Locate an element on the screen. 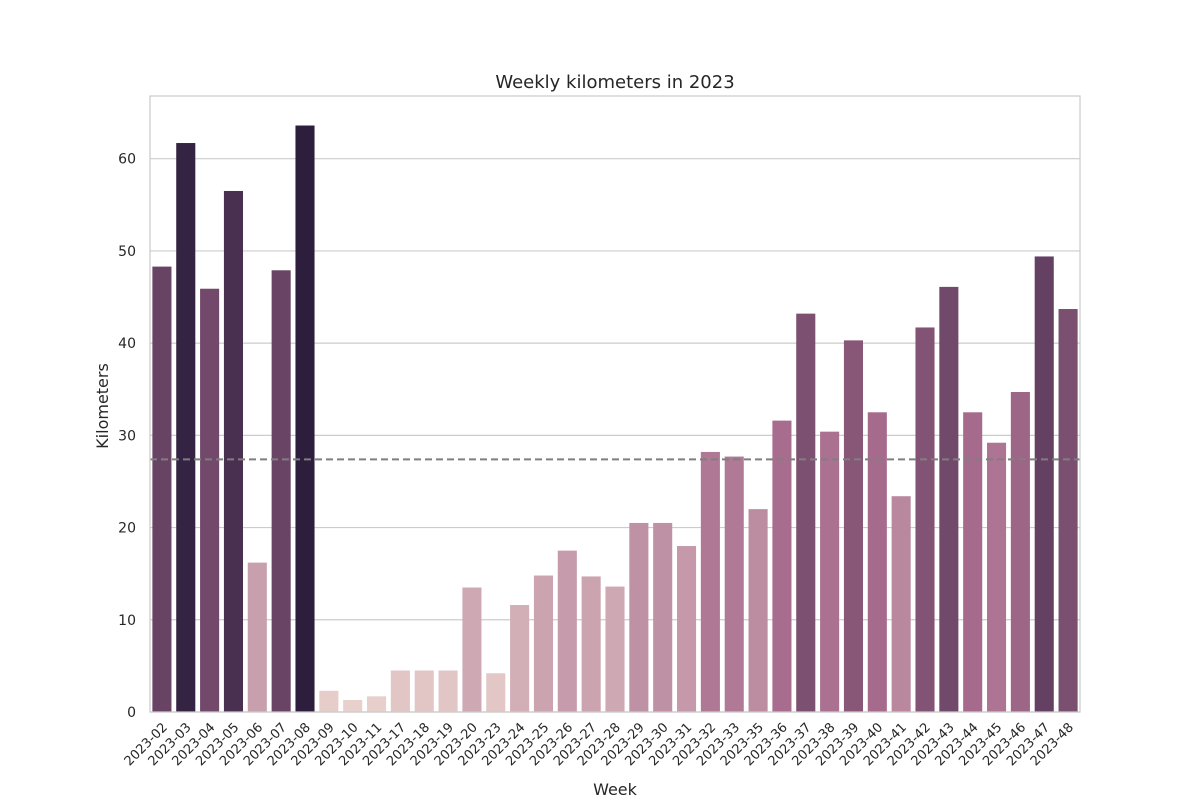 This screenshot has width=1200, height=800. y-tick-labels: 0 10 20 30 40 50 60 is located at coordinates (127, 436).